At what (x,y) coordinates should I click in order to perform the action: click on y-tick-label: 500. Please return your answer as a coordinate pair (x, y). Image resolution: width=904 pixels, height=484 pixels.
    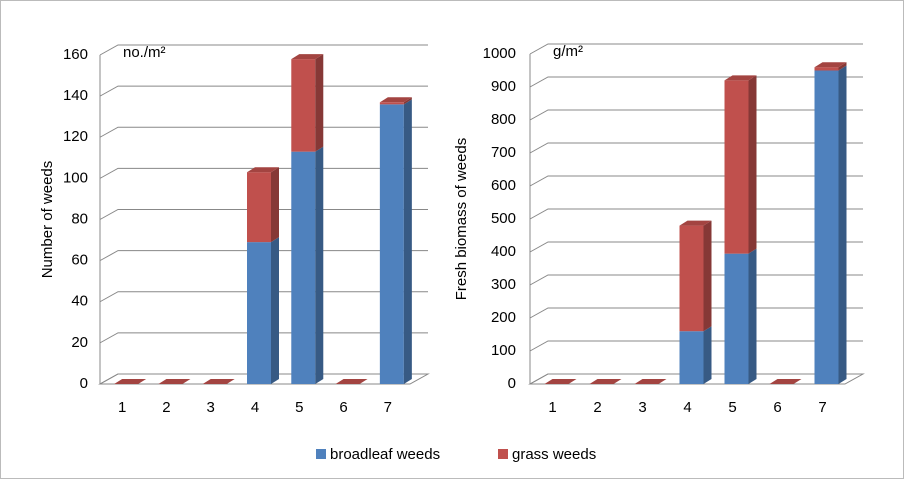
    Looking at the image, I should click on (503, 218).